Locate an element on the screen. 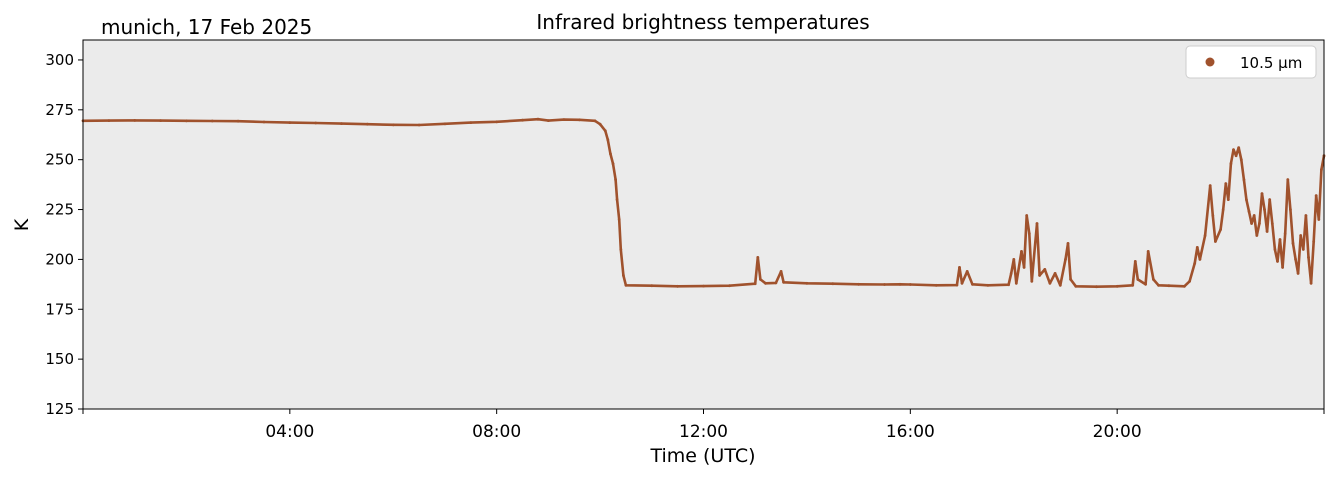  legend-box is located at coordinates (1251, 62).